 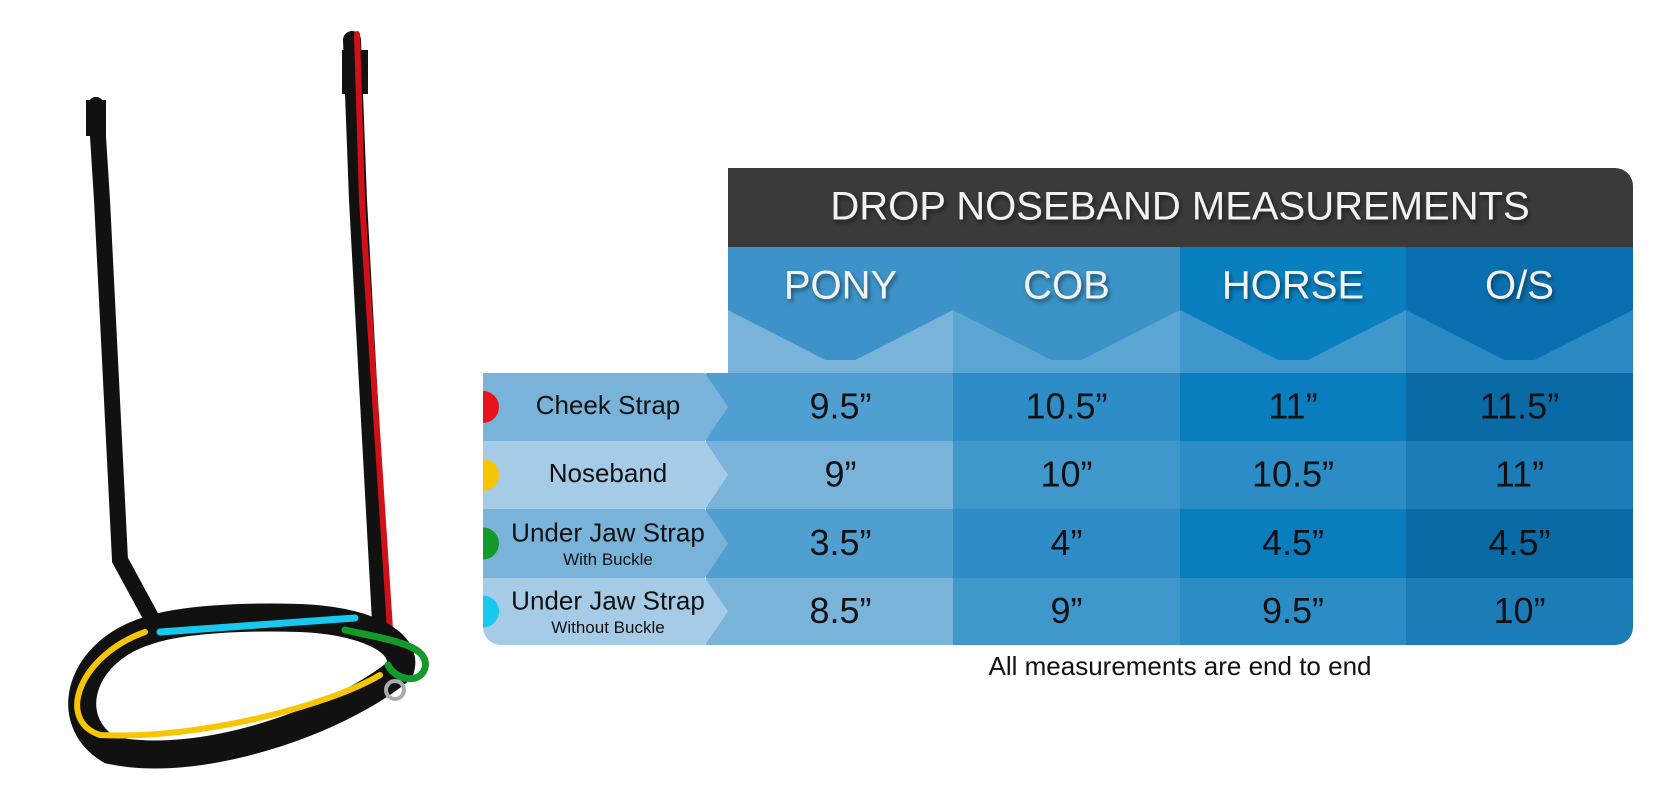 What do you see at coordinates (840, 610) in the screenshot?
I see `value: 8.5”` at bounding box center [840, 610].